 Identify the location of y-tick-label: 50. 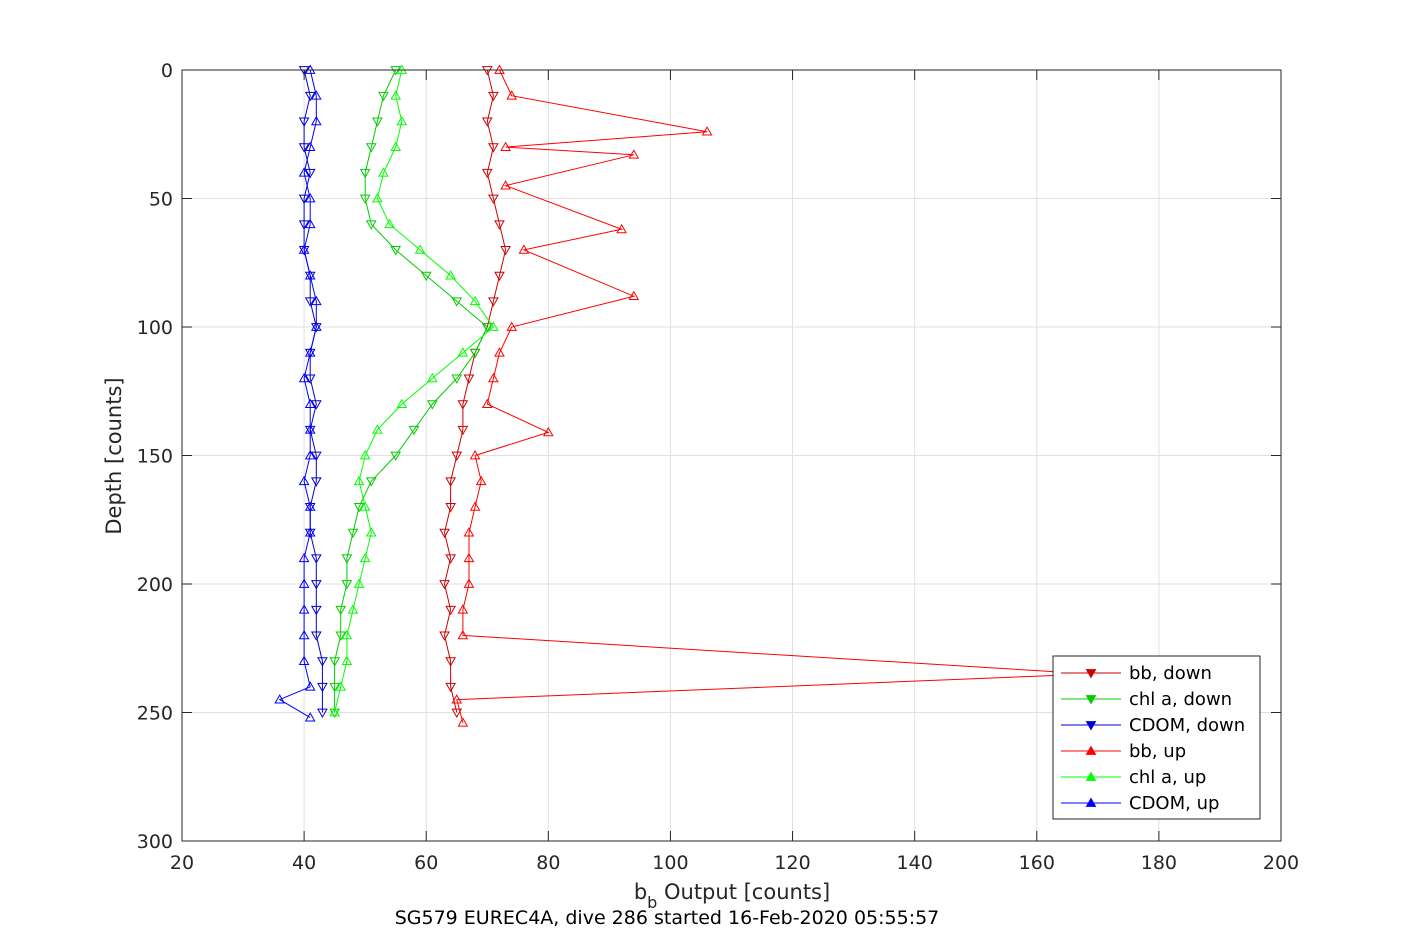
(161, 200).